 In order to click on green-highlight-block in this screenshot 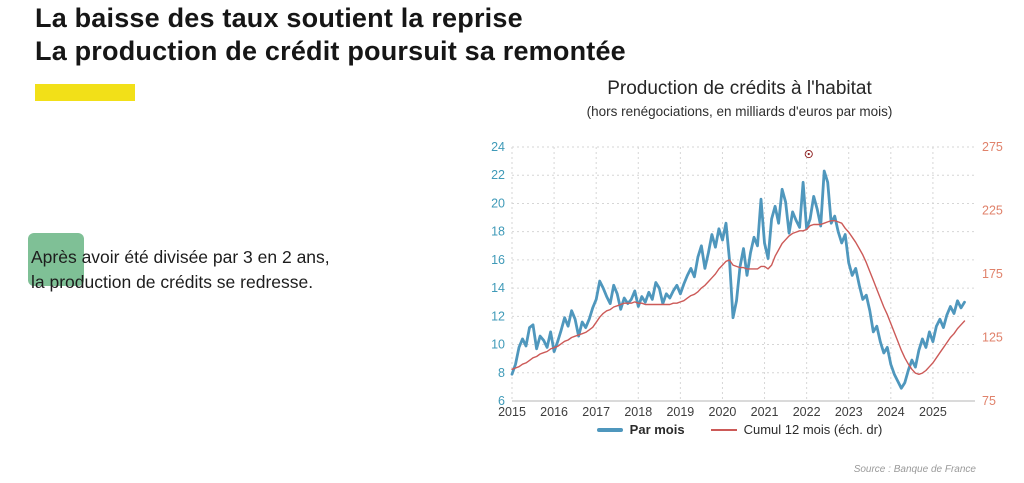, I will do `click(56, 259)`.